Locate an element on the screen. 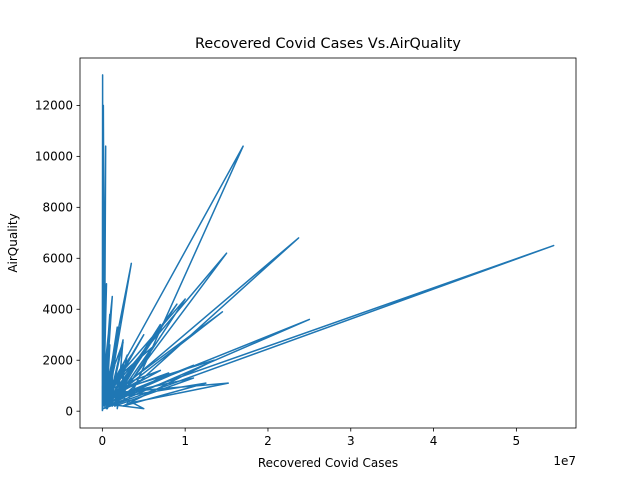  y-tick-label: 12000 is located at coordinates (54, 106).